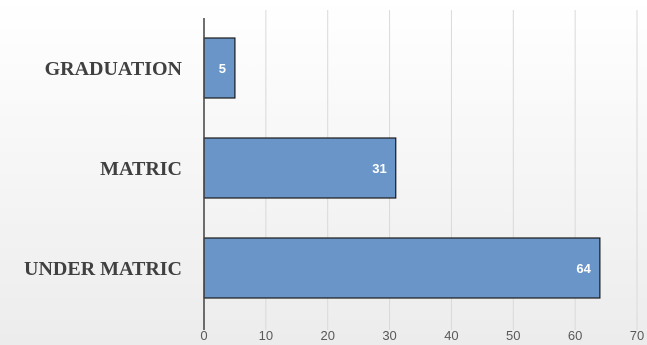 Image resolution: width=647 pixels, height=345 pixels. Describe the element at coordinates (103, 269) in the screenshot. I see `category-label: UNDER MATRIC` at that location.